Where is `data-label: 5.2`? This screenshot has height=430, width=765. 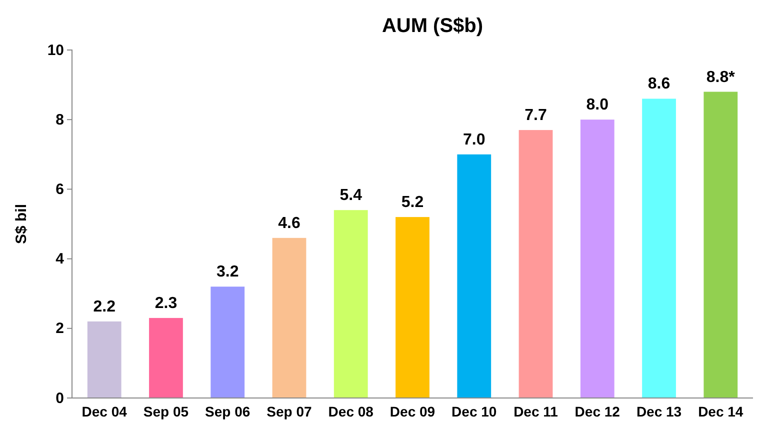
data-label: 5.2 is located at coordinates (412, 203).